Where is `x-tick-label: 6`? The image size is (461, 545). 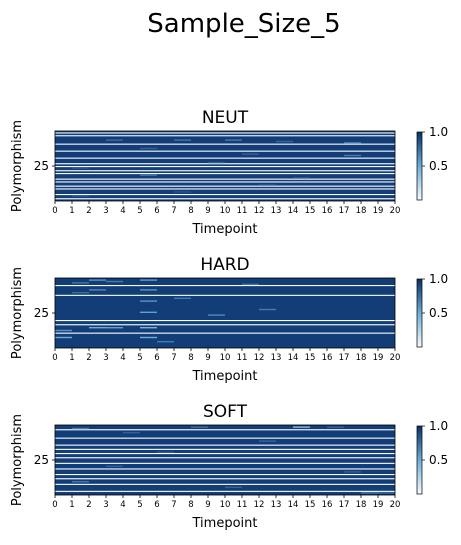 x-tick-label: 6 is located at coordinates (156, 211).